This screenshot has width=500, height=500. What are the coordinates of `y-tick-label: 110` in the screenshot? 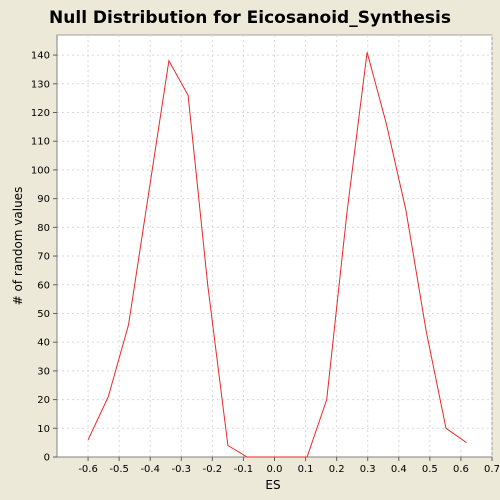 It's located at (40, 142).